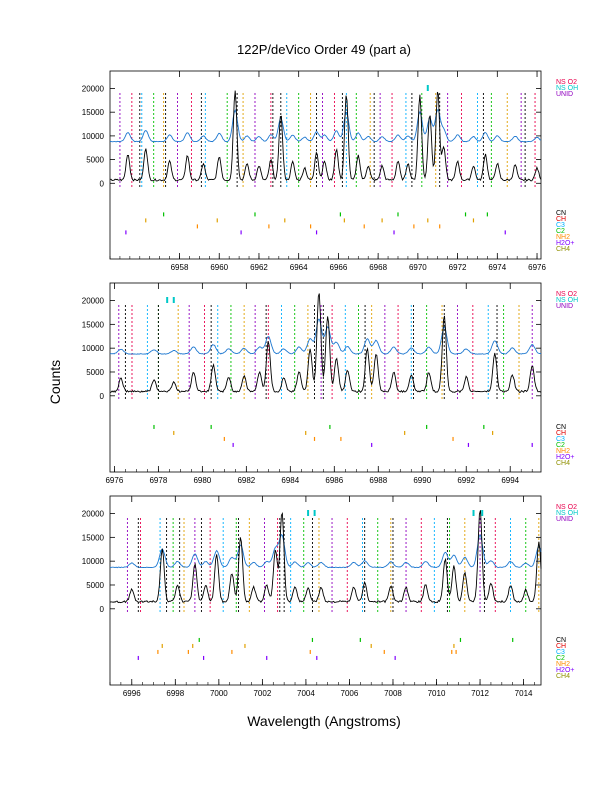  What do you see at coordinates (437, 693) in the screenshot?
I see `x-tick-label: 7010` at bounding box center [437, 693].